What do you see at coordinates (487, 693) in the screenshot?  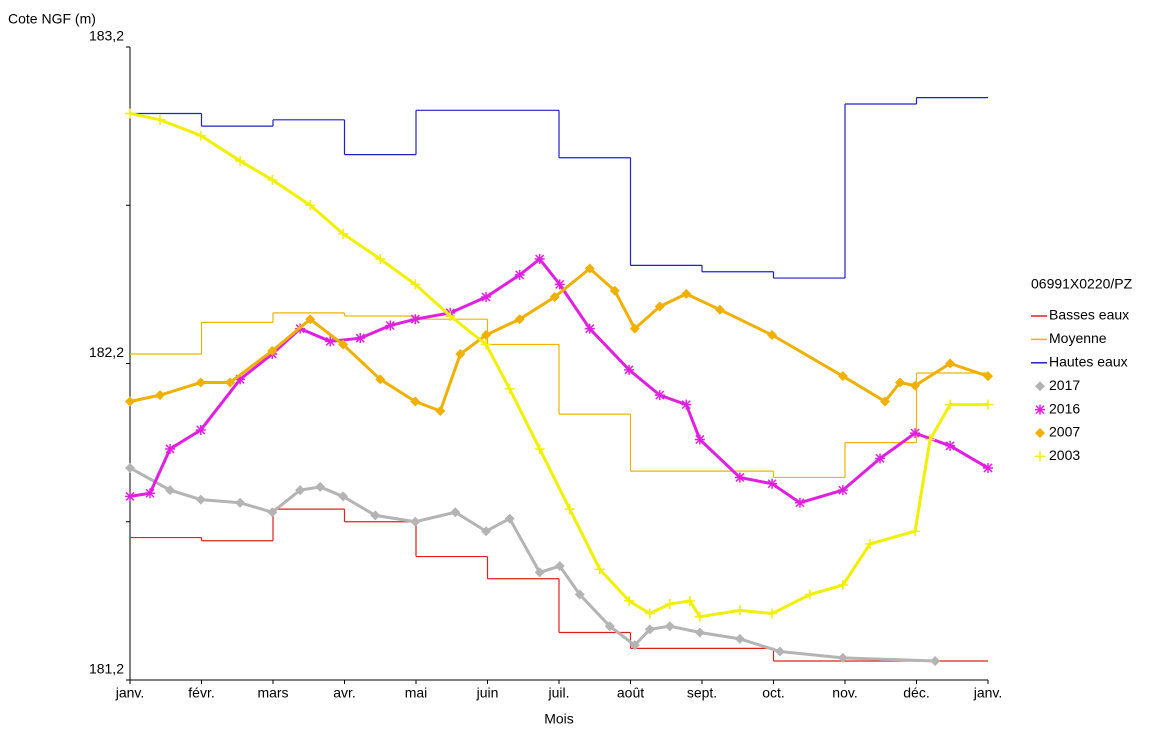 I see `x-tick-label: juin` at bounding box center [487, 693].